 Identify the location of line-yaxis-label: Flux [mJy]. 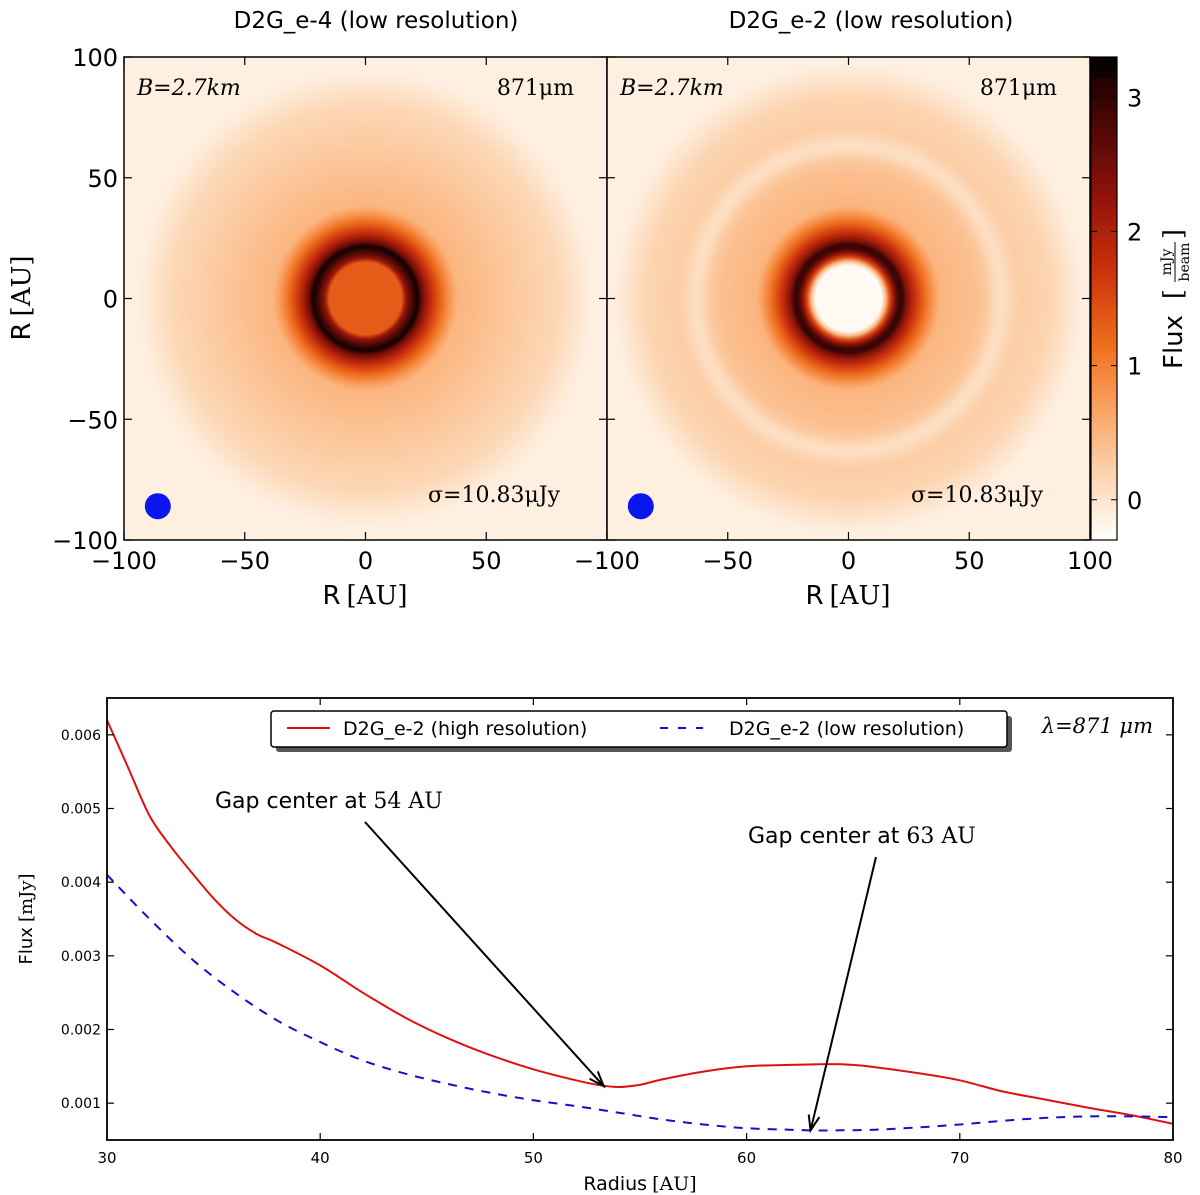
(26, 919).